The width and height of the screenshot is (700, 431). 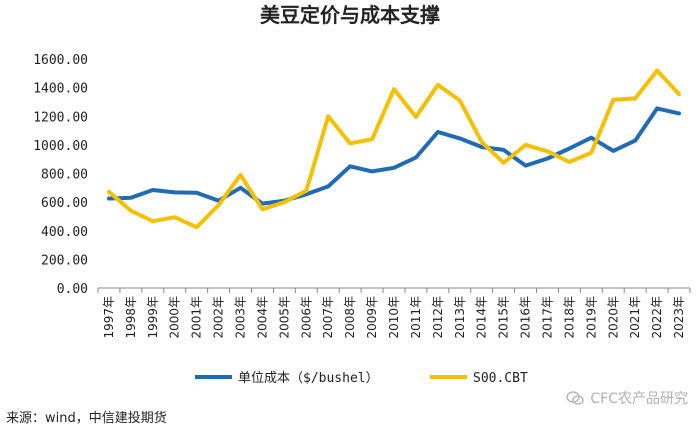 I want to click on watermark: CFC农产品研究, so click(x=627, y=398).